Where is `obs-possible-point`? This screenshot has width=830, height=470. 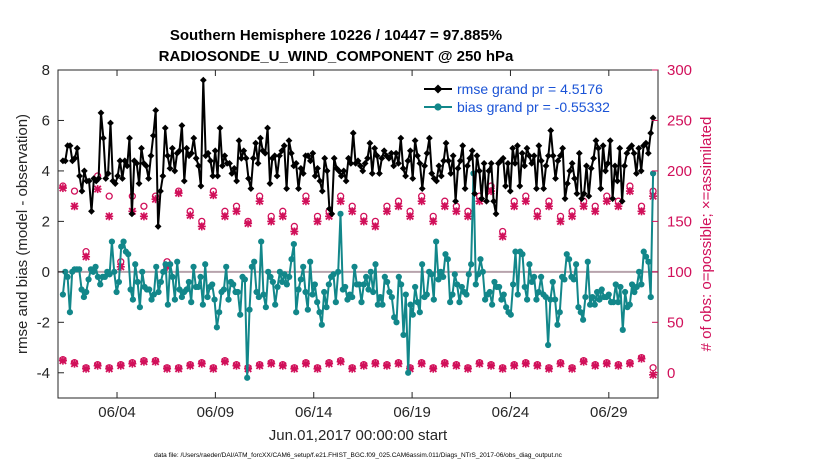 obs-possible-point is located at coordinates (74, 191).